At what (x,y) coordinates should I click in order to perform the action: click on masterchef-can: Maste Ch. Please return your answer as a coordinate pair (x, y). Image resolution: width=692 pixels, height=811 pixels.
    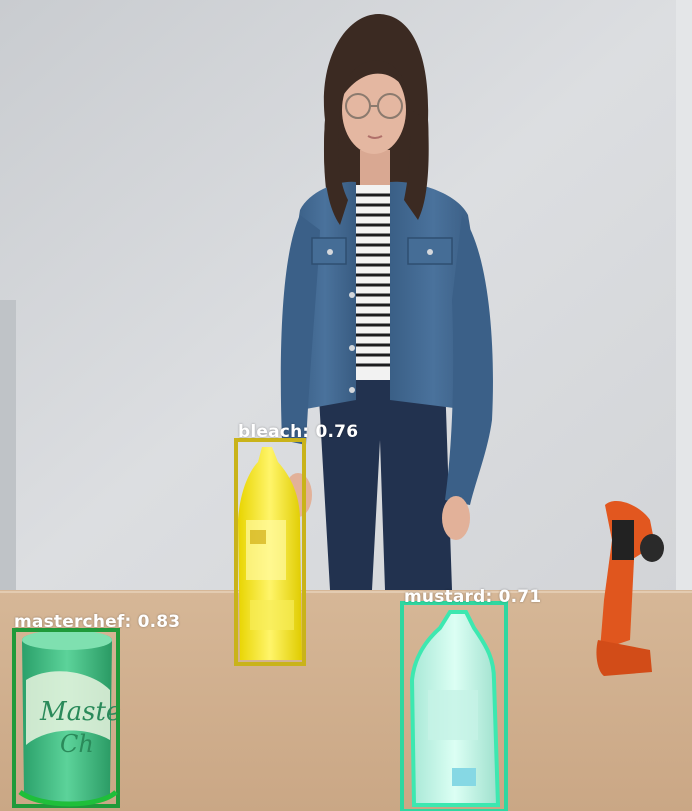
    Looking at the image, I should click on (71, 717).